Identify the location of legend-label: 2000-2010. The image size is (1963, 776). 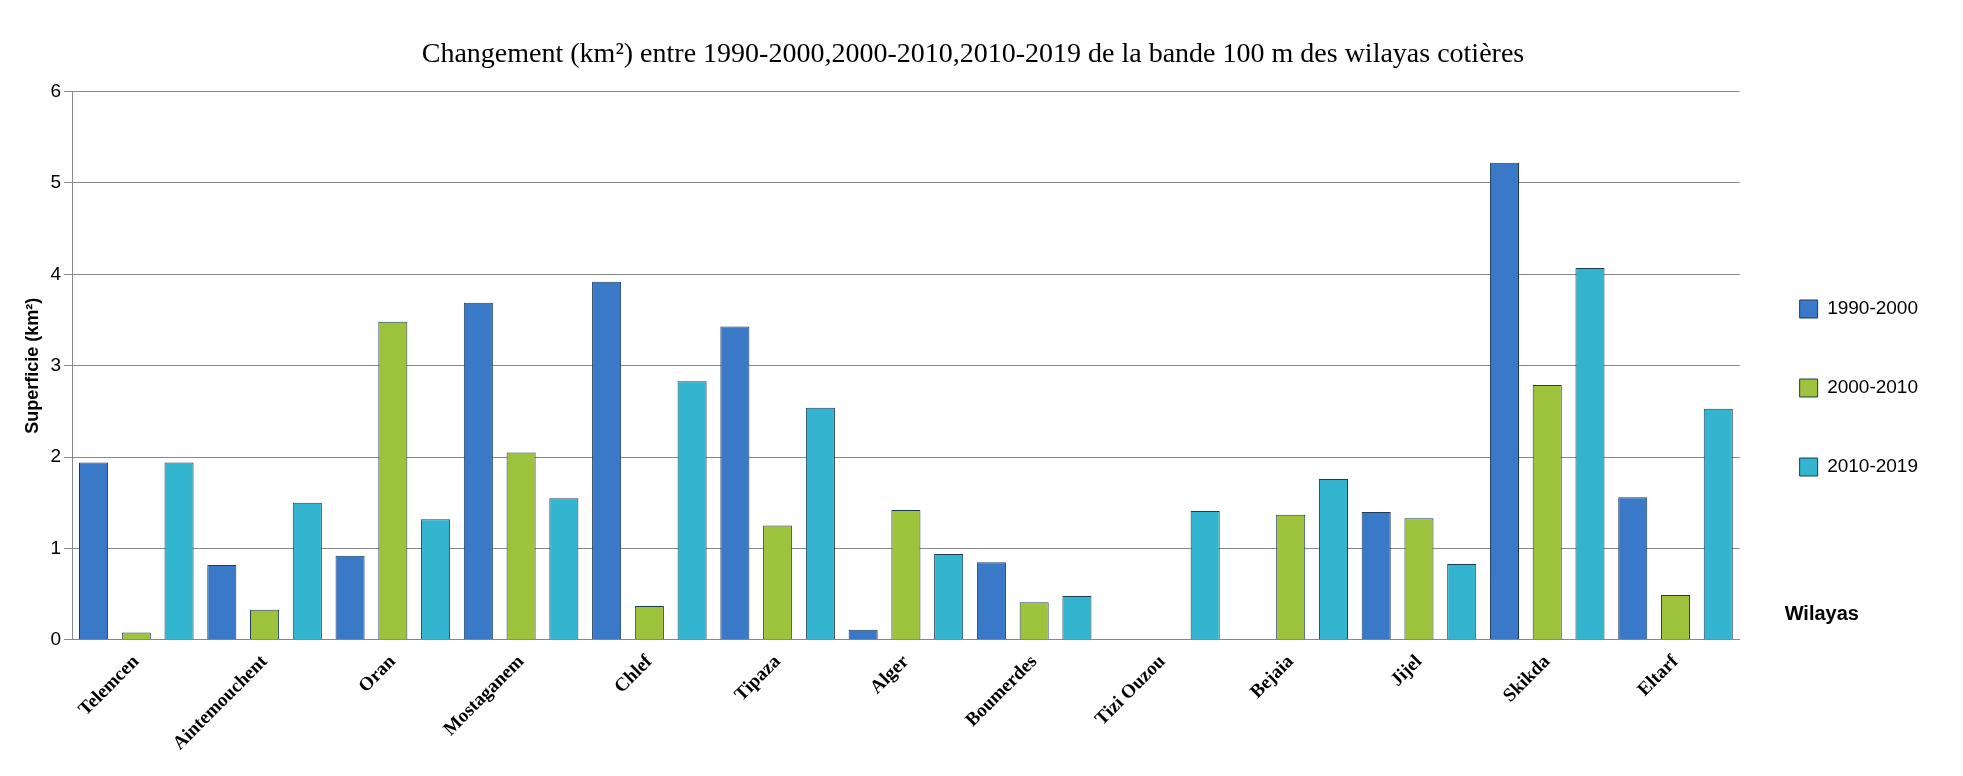
(1873, 387).